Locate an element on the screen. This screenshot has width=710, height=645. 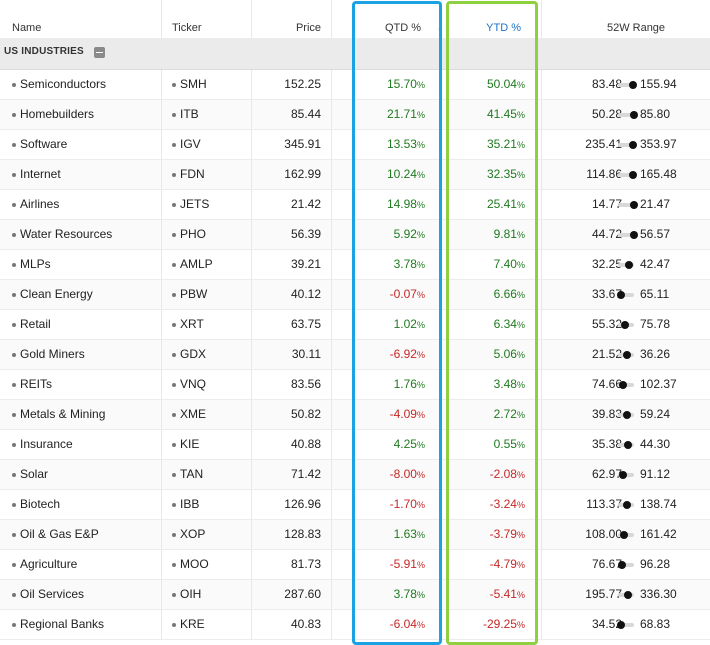
row-ticker-cell: XOP is located at coordinates (207, 534).